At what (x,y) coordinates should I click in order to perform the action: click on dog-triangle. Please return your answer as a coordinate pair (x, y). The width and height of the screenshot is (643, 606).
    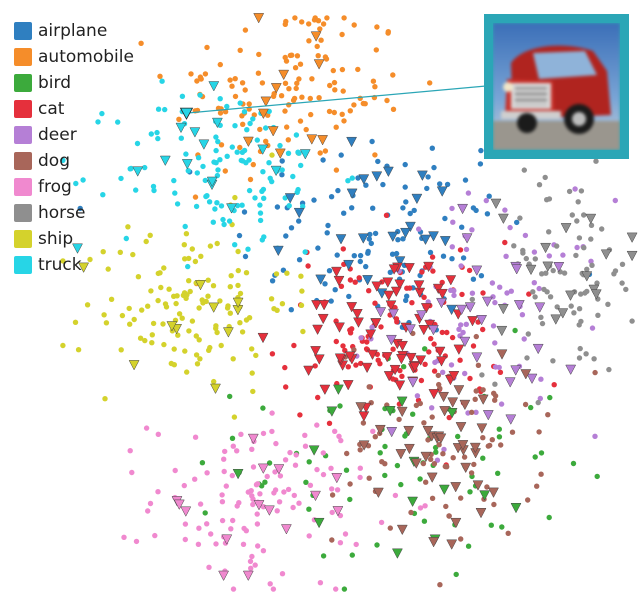
    Looking at the image, I should click on (409, 431).